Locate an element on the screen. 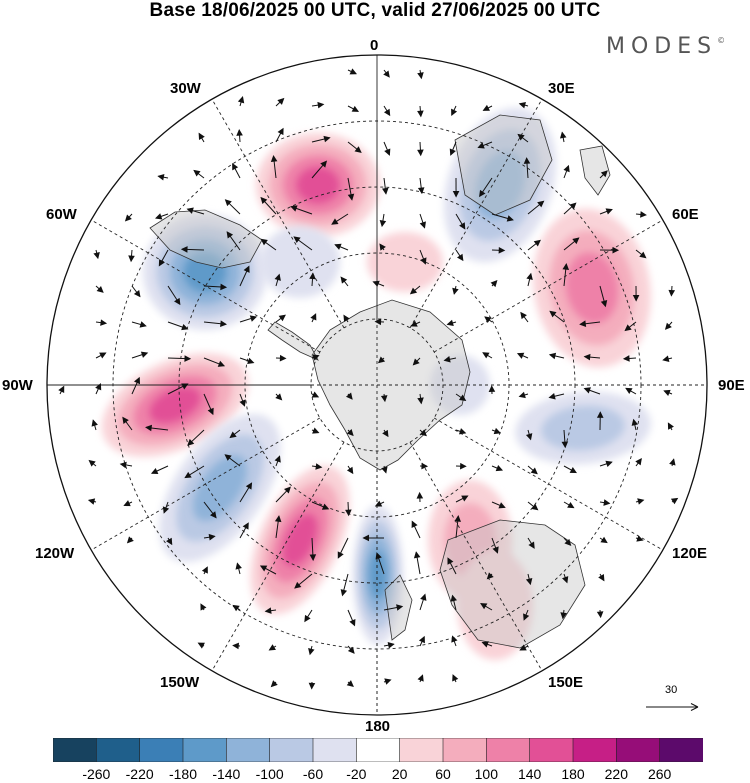  negative-anomaly is located at coordinates (460, 385).